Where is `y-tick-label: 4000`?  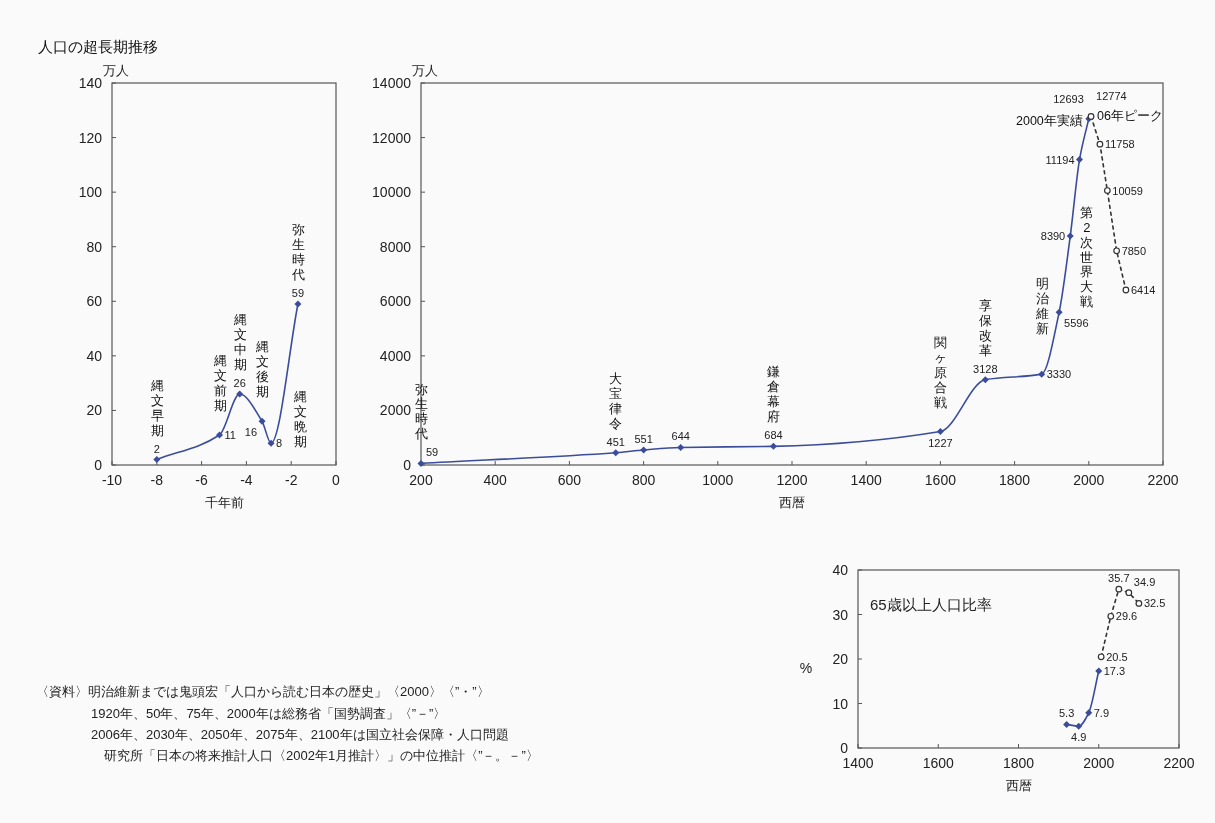
y-tick-label: 4000 is located at coordinates (395, 355).